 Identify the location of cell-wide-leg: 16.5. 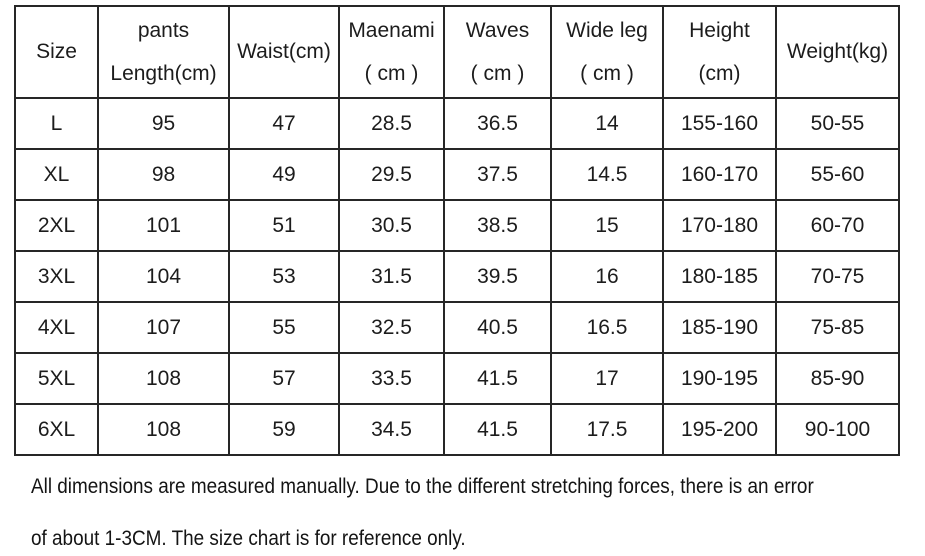
(607, 327).